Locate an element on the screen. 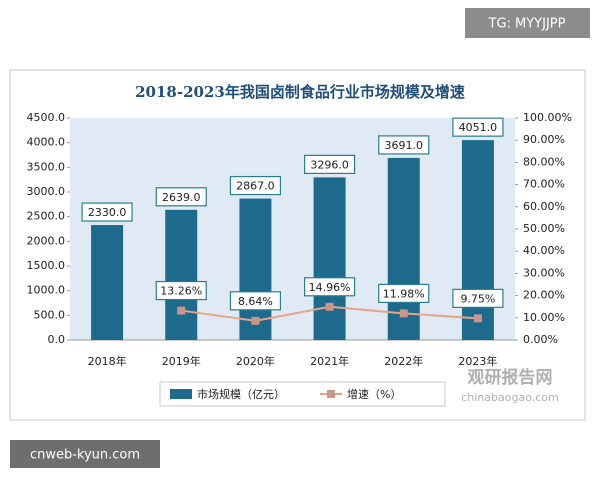 The image size is (600, 484). data-label: 14.96% is located at coordinates (330, 287).